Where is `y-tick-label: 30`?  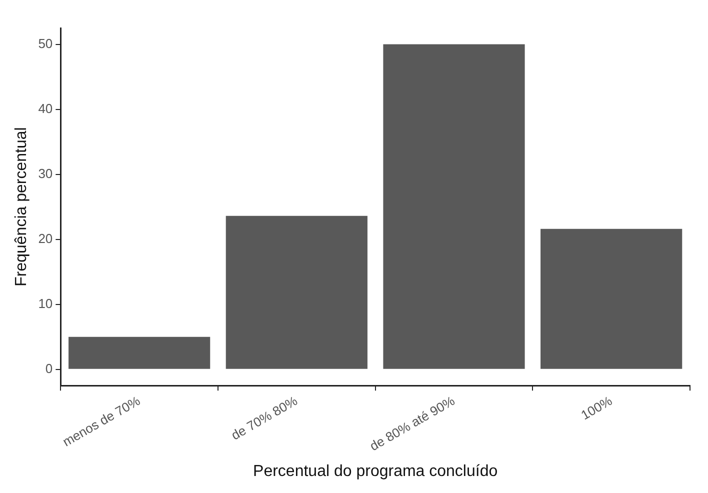 y-tick-label: 30 is located at coordinates (45, 173).